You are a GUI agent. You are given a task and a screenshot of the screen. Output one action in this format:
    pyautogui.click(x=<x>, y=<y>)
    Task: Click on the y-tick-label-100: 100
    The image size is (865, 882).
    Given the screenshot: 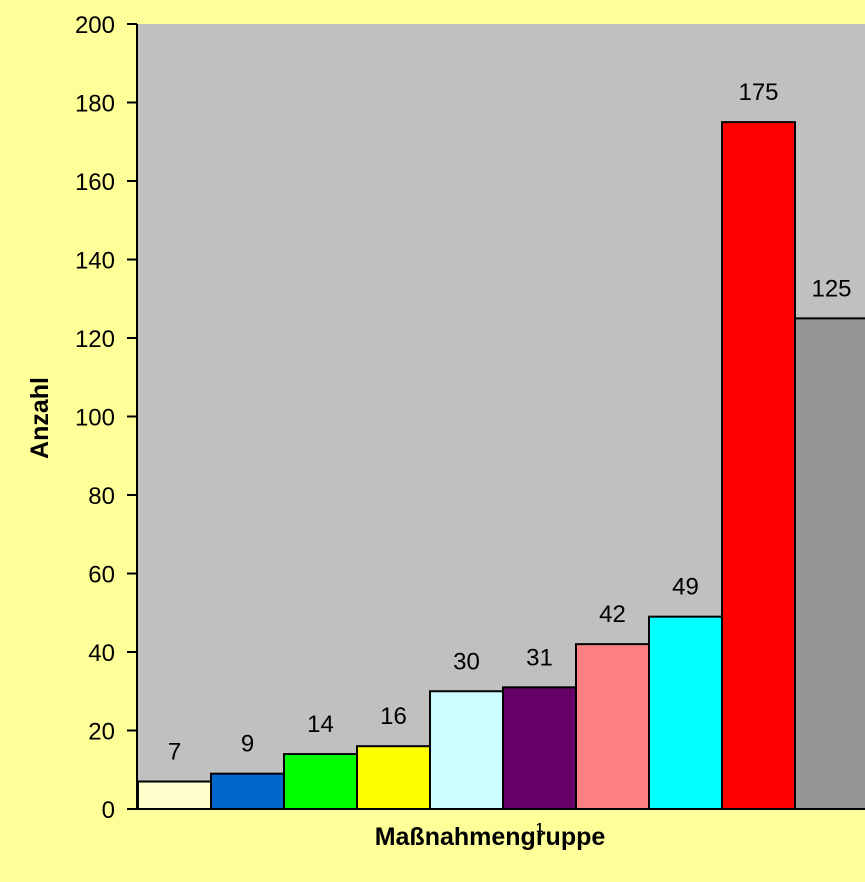 What is the action you would take?
    pyautogui.click(x=95, y=418)
    